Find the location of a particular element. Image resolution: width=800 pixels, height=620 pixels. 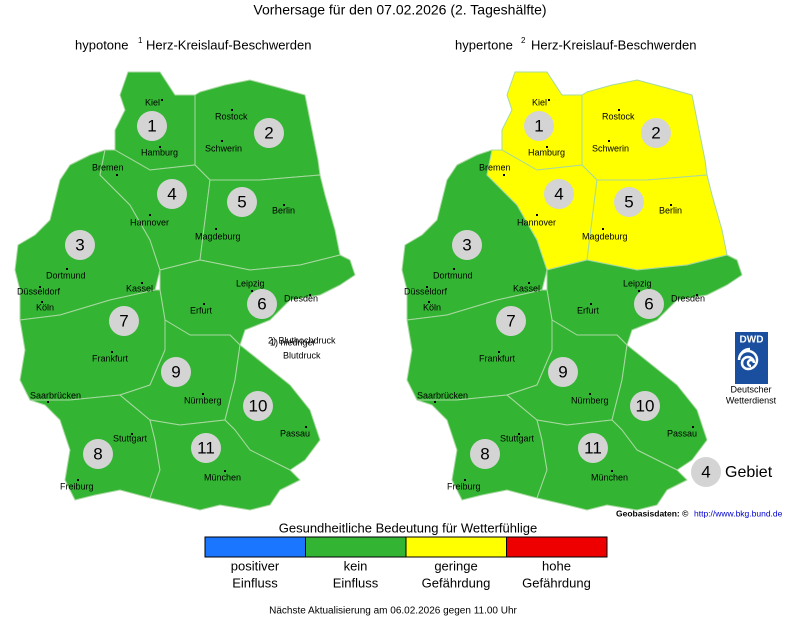

region-number: 6 is located at coordinates (648, 303).